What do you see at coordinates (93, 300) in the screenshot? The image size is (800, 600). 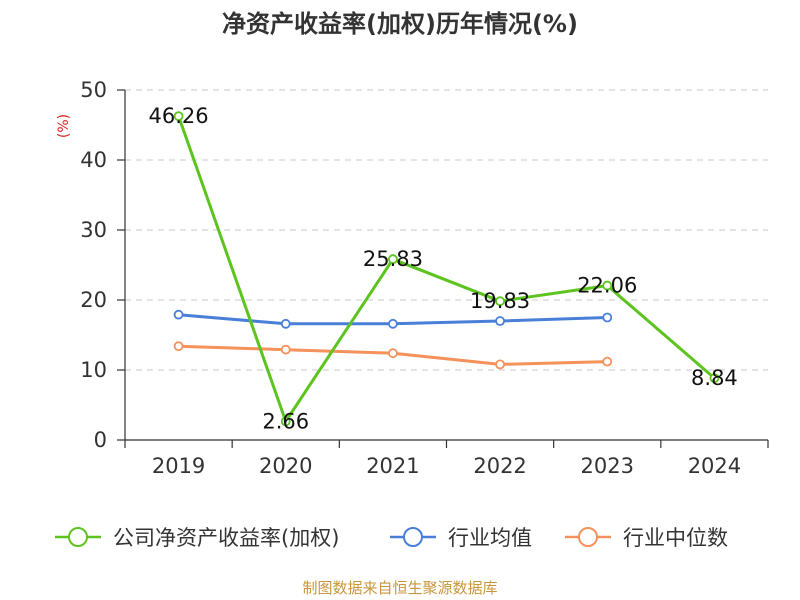 I see `y-tick-label: 20` at bounding box center [93, 300].